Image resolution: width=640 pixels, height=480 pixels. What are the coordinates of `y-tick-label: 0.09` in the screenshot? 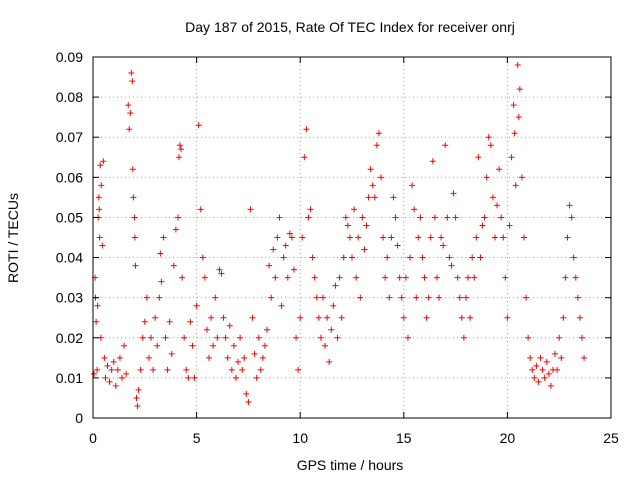 It's located at (69, 57).